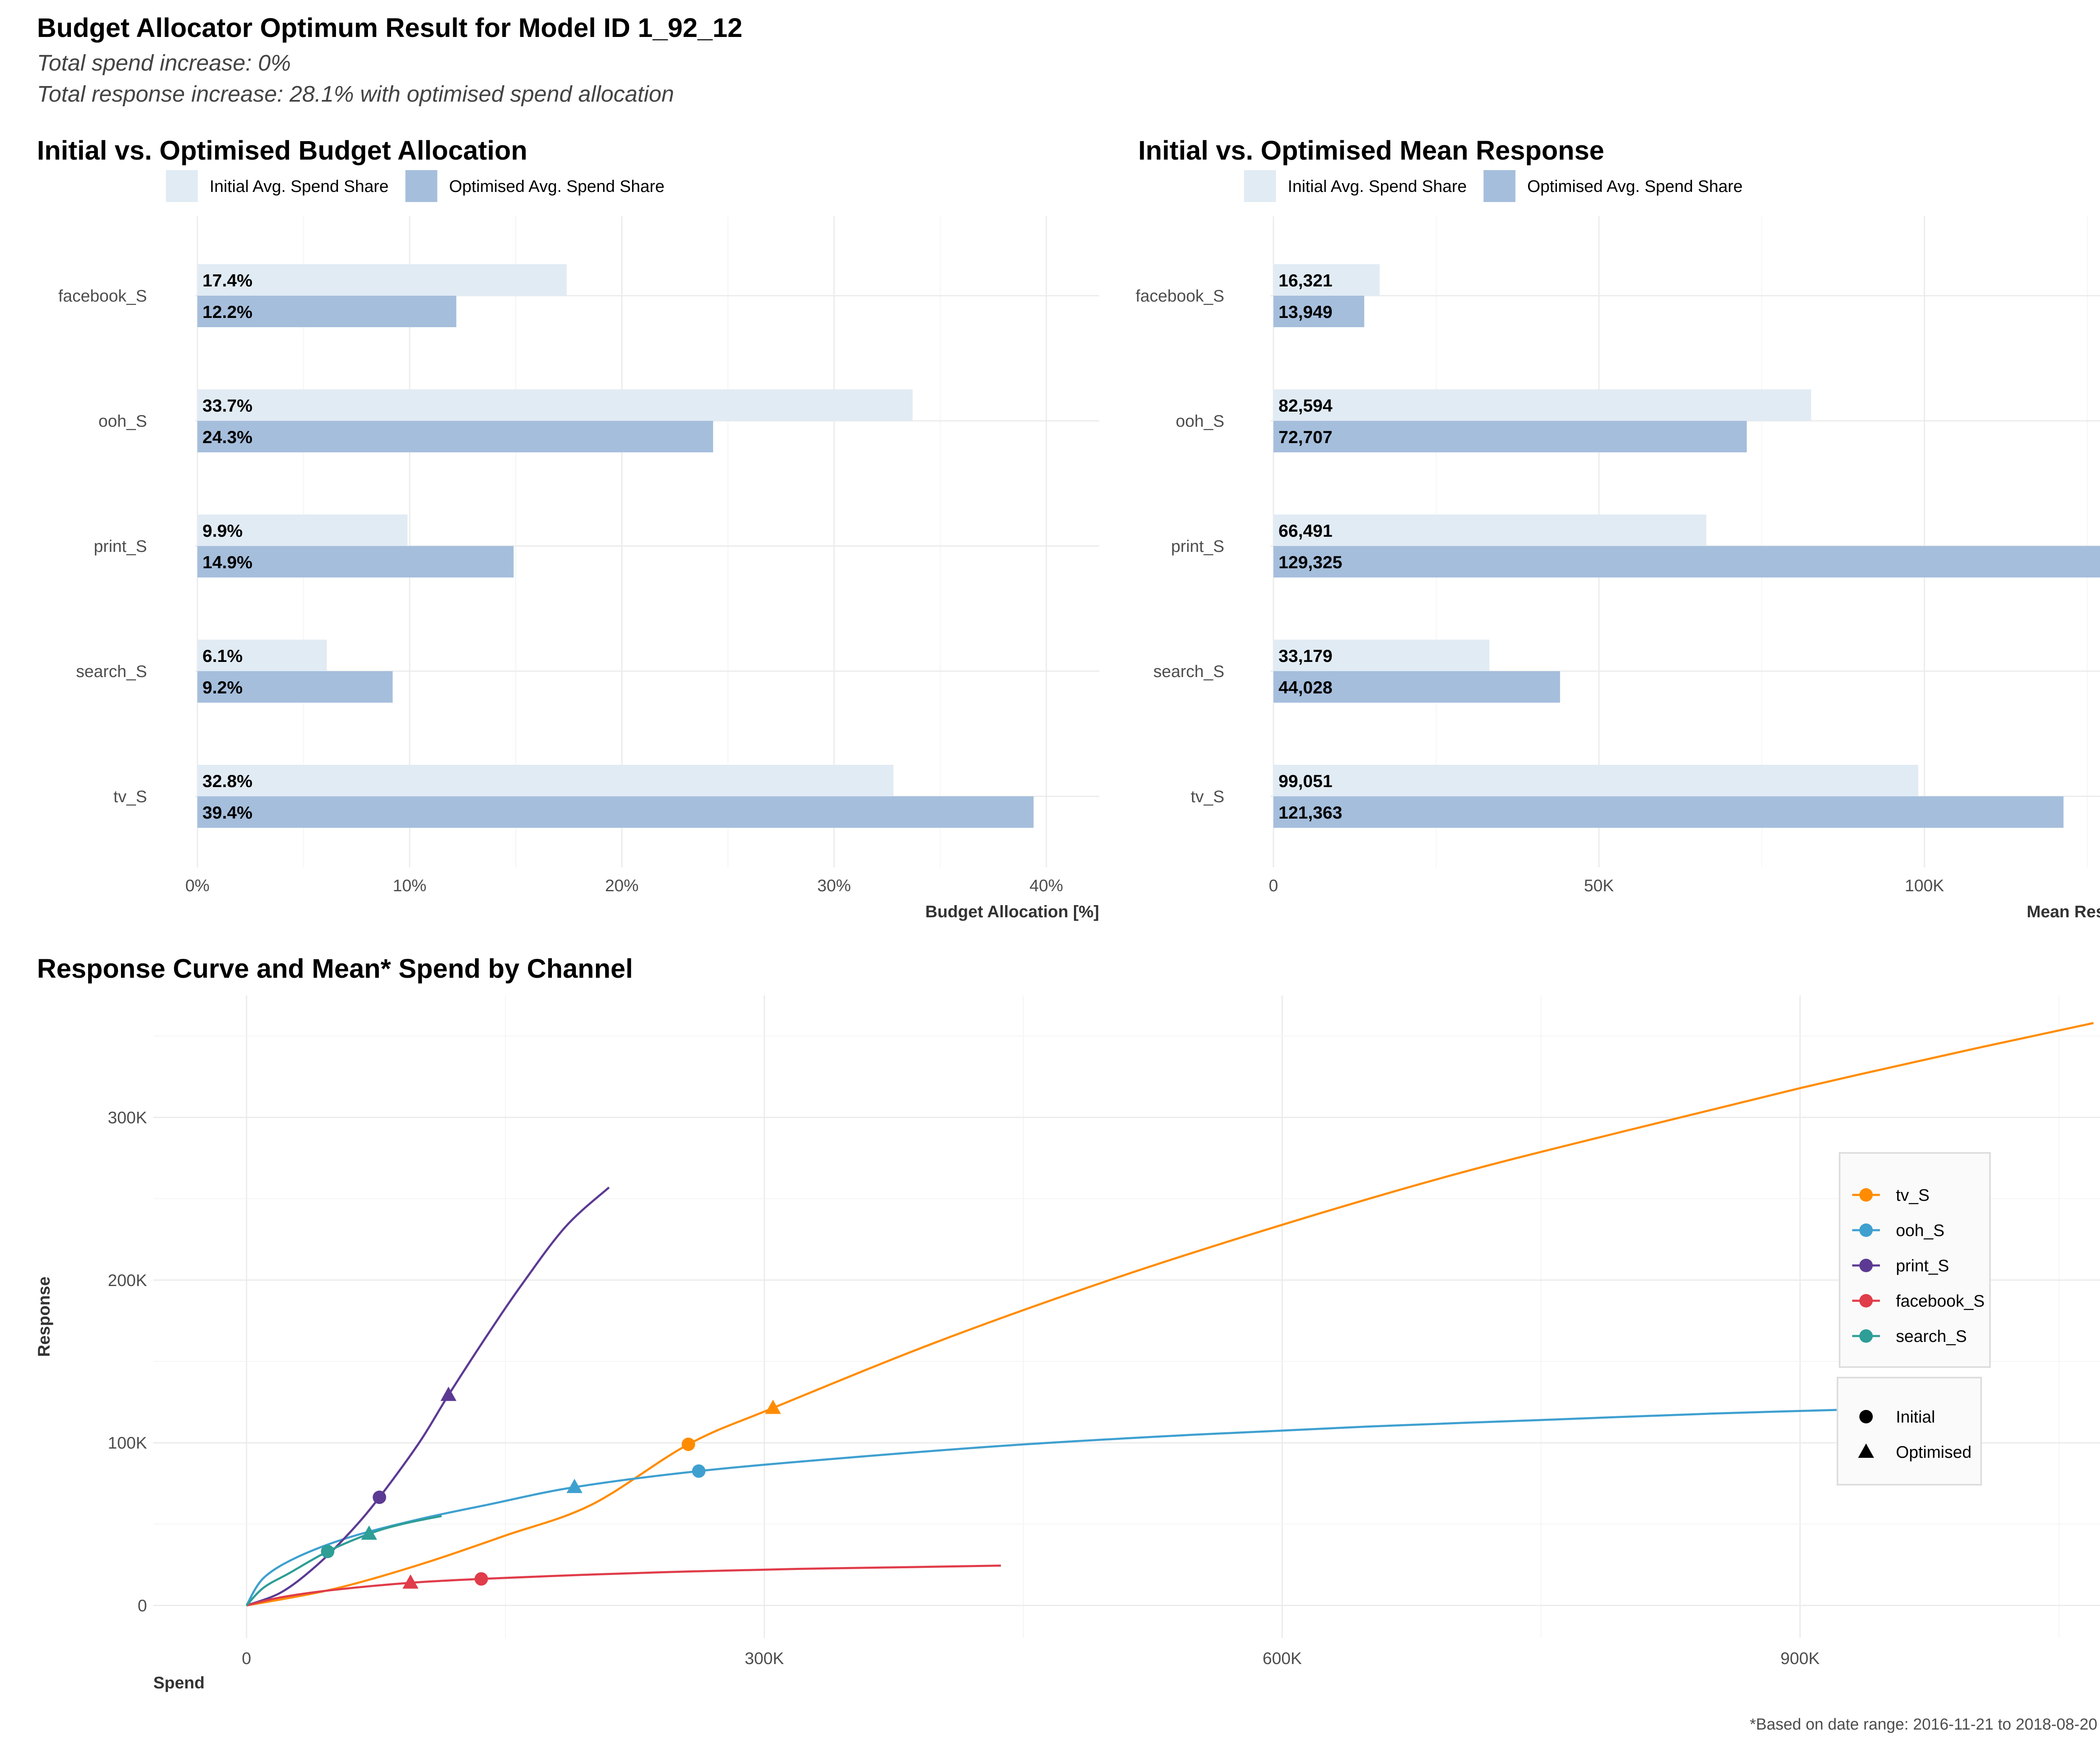 Image resolution: width=2100 pixels, height=1764 pixels. Describe the element at coordinates (699, 1471) in the screenshot. I see `marker-ooh-s-initial` at that location.